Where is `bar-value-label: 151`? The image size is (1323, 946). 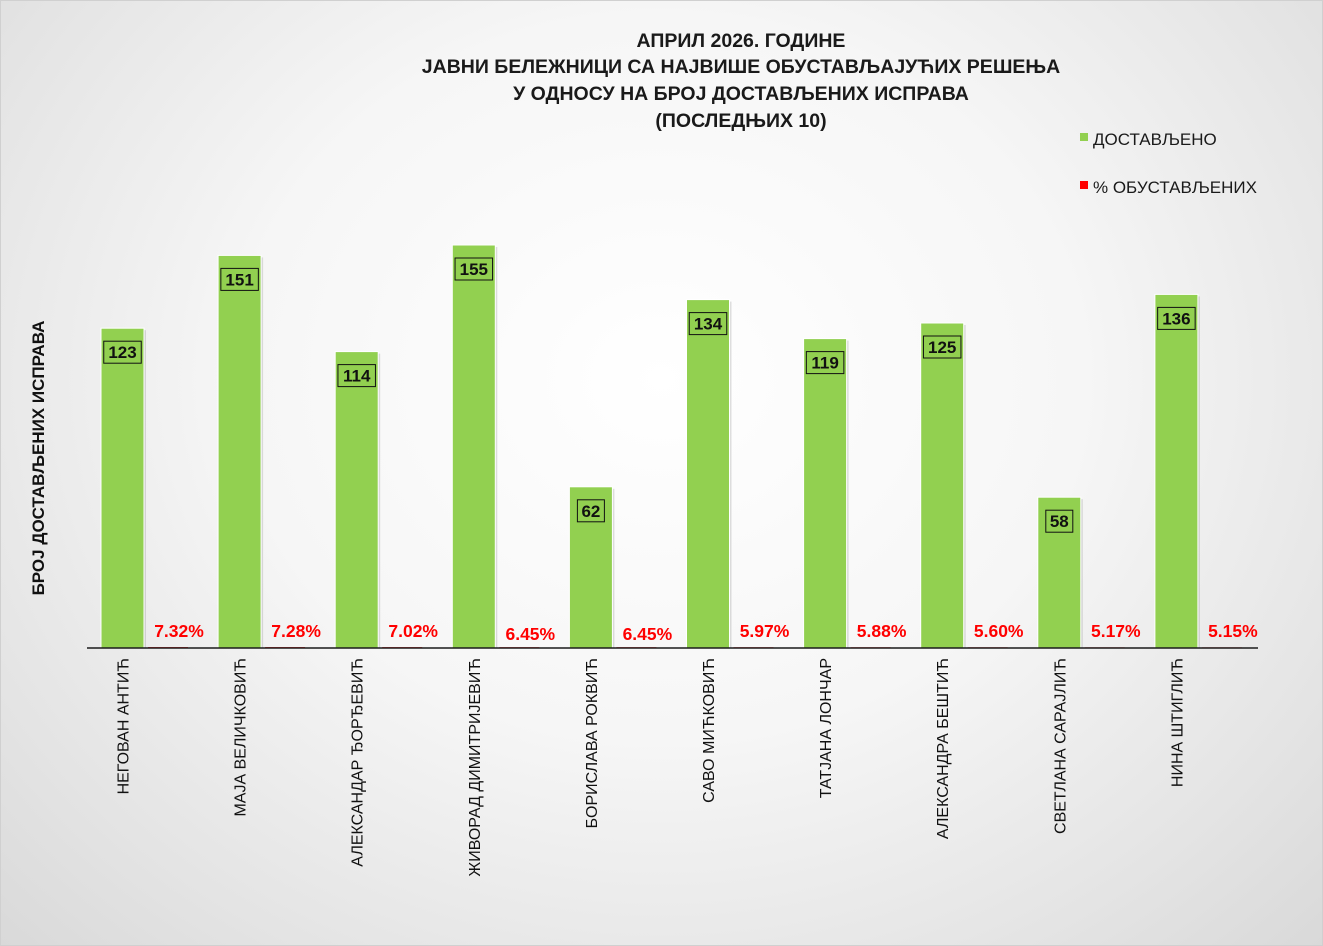
bar-value-label: 151 is located at coordinates (239, 279).